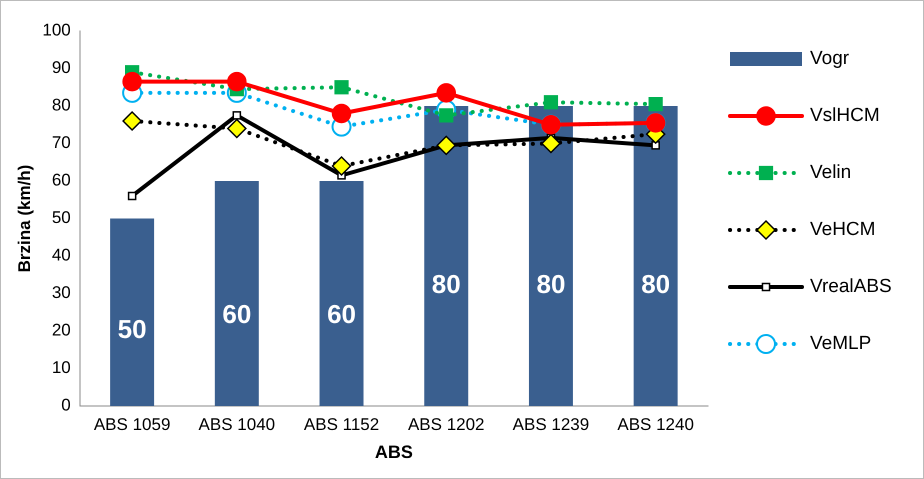 The width and height of the screenshot is (924, 479). Describe the element at coordinates (132, 424) in the screenshot. I see `x-tick-label: ABS 1059` at that location.